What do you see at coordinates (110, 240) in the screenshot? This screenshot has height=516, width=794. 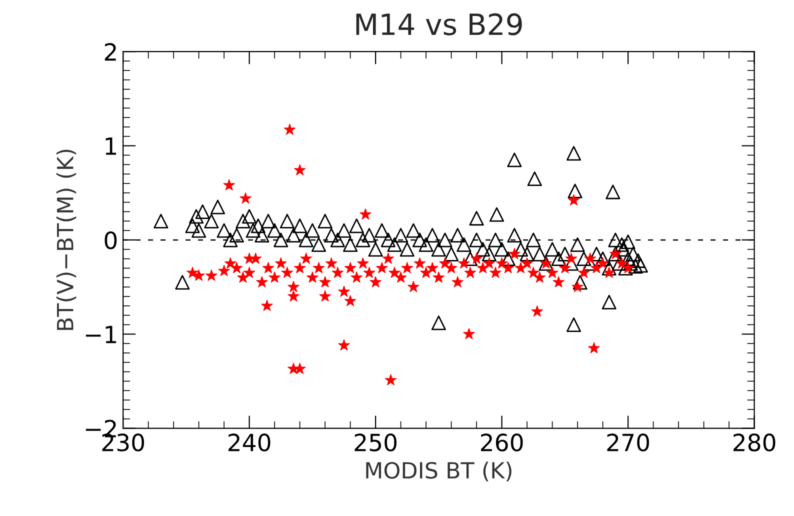 I see `y-tick-label: 0` at bounding box center [110, 240].